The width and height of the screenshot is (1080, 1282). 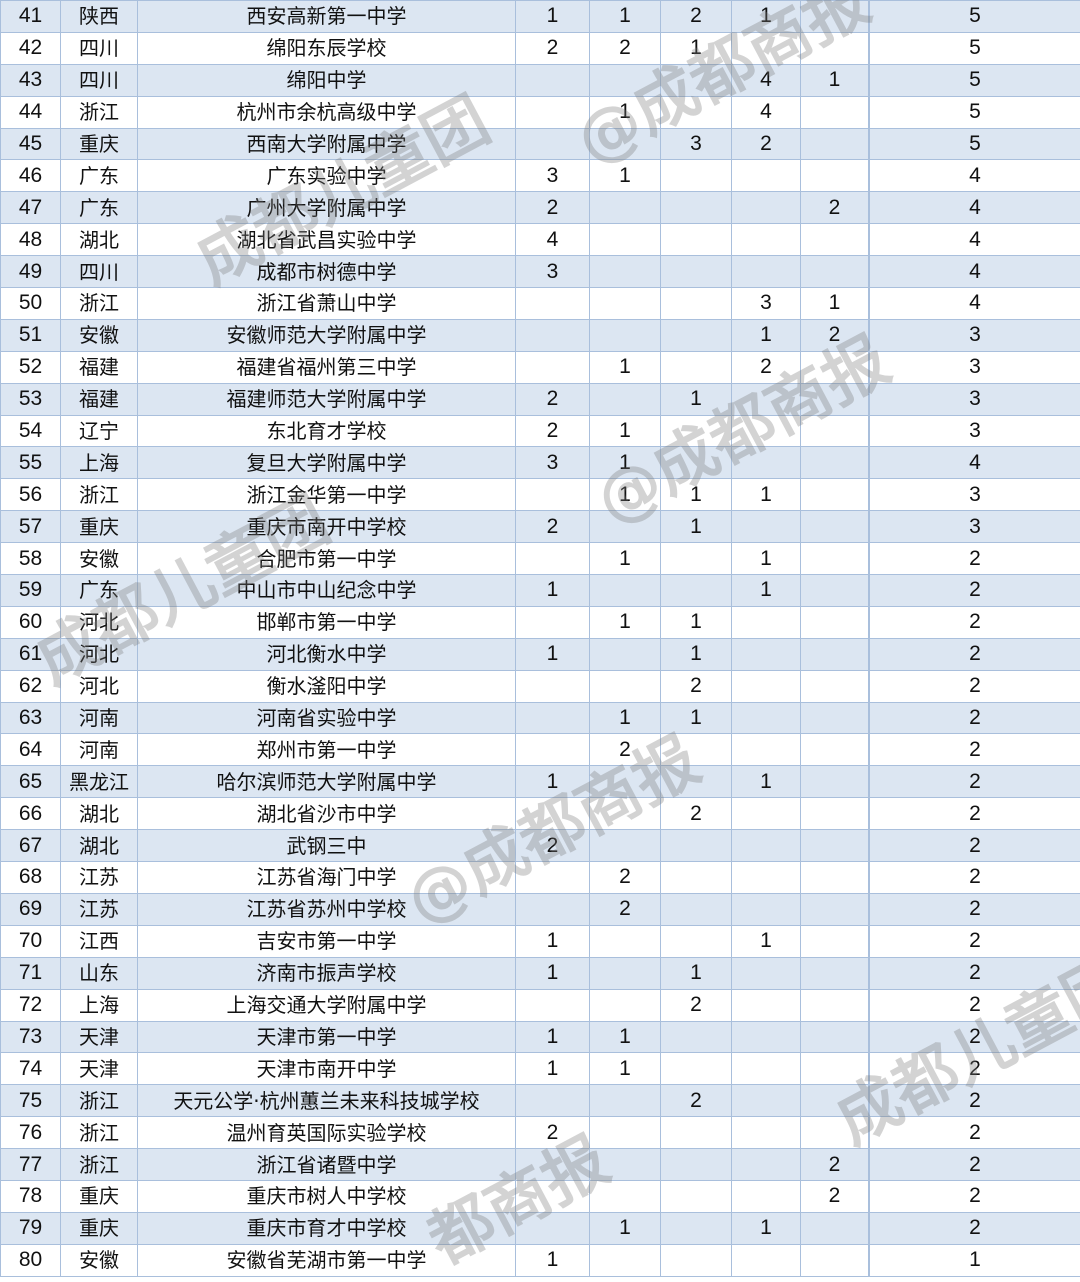 I want to click on rank-cell: 55, so click(x=31, y=463).